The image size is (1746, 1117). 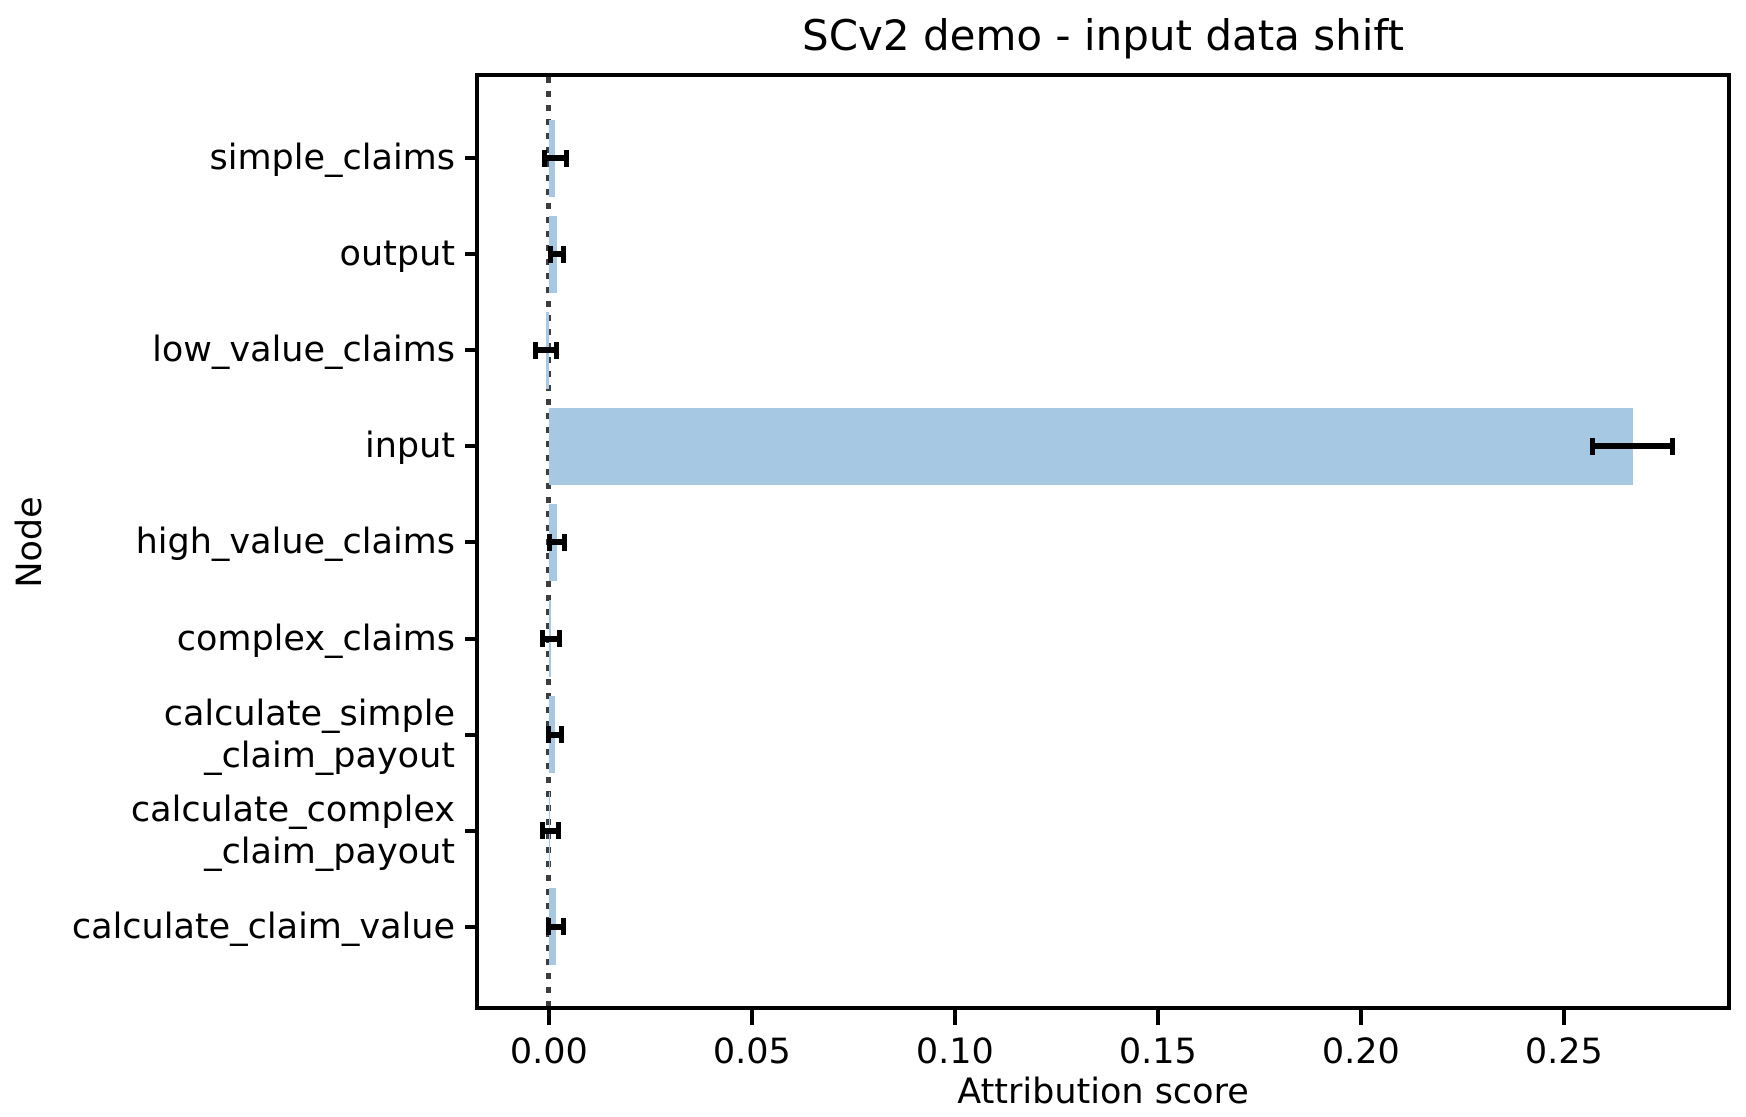 I want to click on y-tick-calculate-simple-claim-payout, so click(x=472, y=734).